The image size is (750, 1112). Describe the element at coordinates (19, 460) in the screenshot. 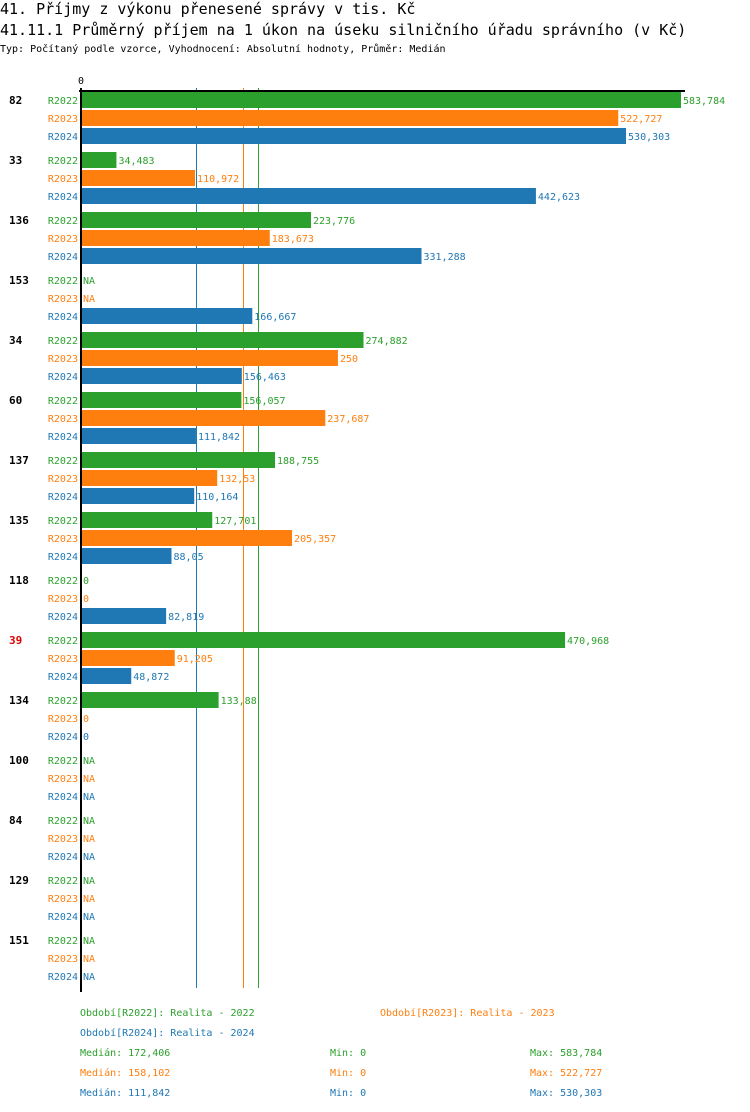

I see `category-label: 137` at that location.